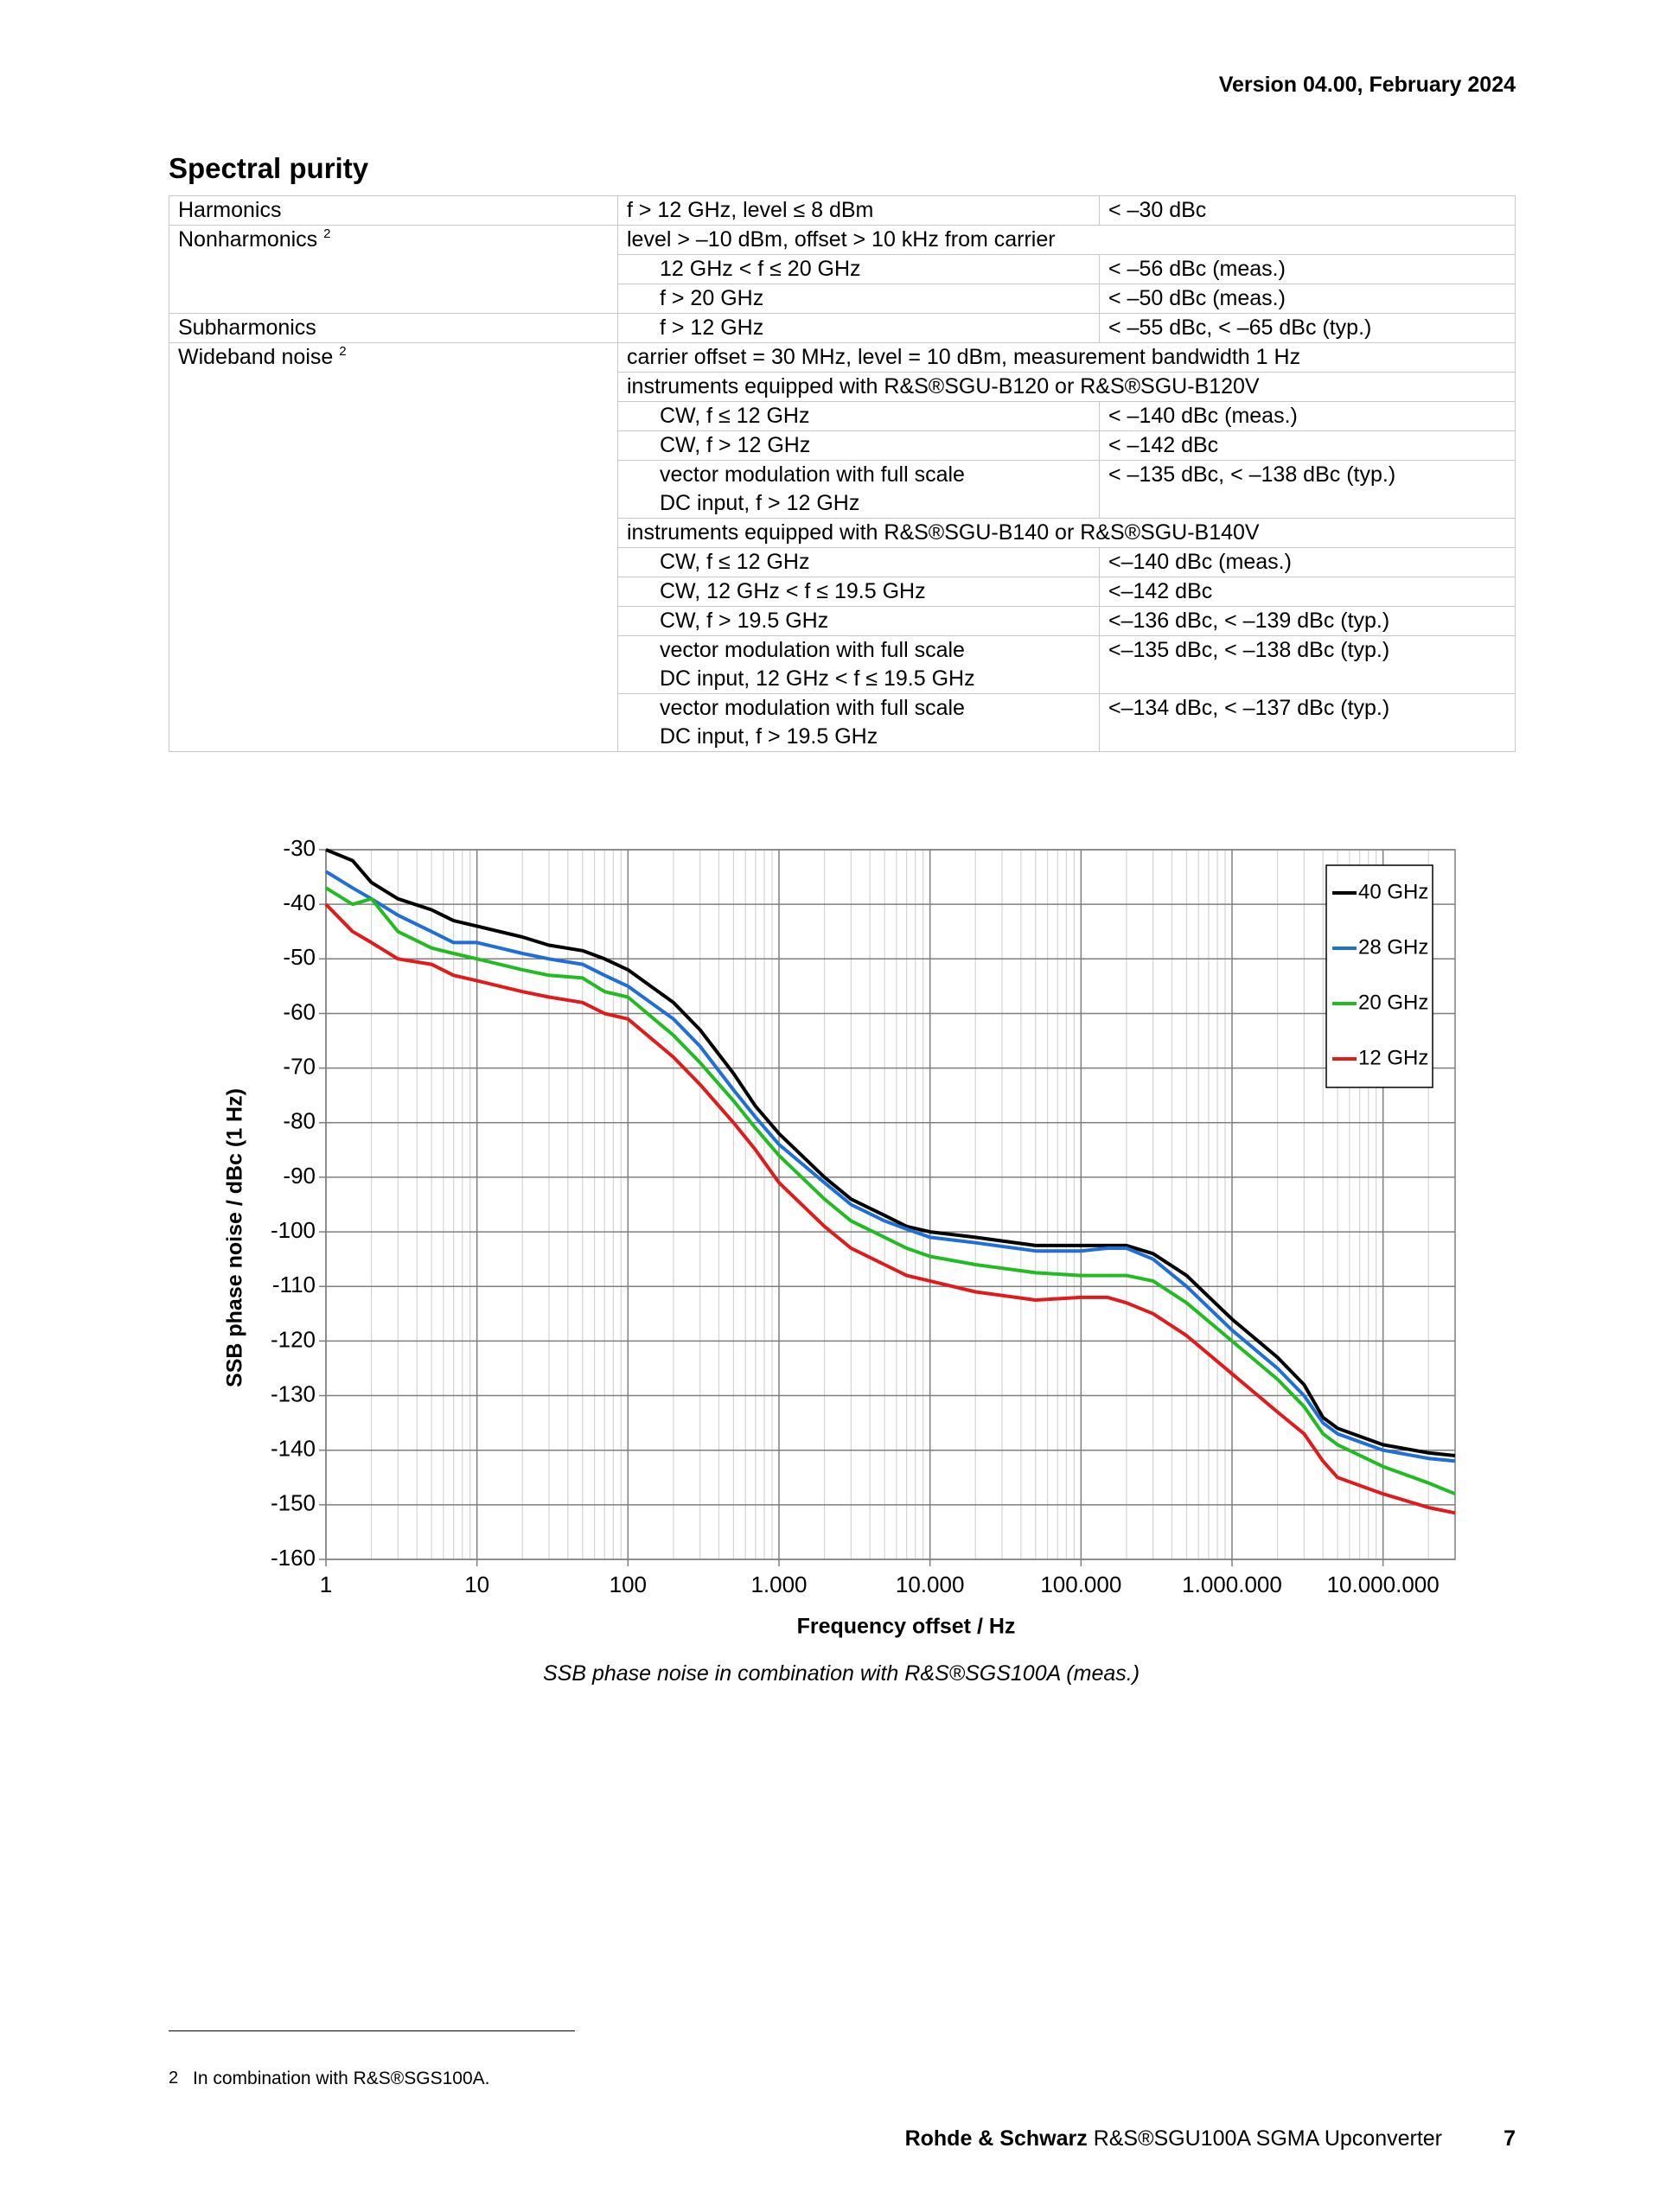 This screenshot has height=2212, width=1660. I want to click on y-axis-title: SSB phase noise / dBc (1 Hz), so click(235, 1237).